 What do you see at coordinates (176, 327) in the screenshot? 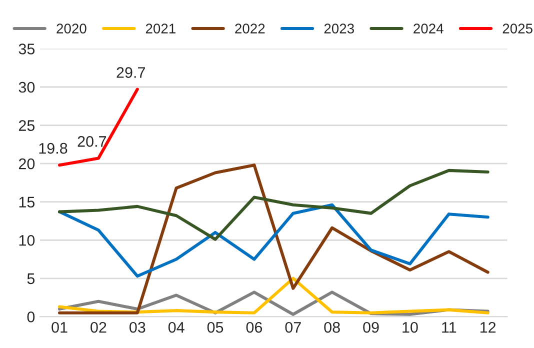
I see `x-tick-label: 04` at bounding box center [176, 327].